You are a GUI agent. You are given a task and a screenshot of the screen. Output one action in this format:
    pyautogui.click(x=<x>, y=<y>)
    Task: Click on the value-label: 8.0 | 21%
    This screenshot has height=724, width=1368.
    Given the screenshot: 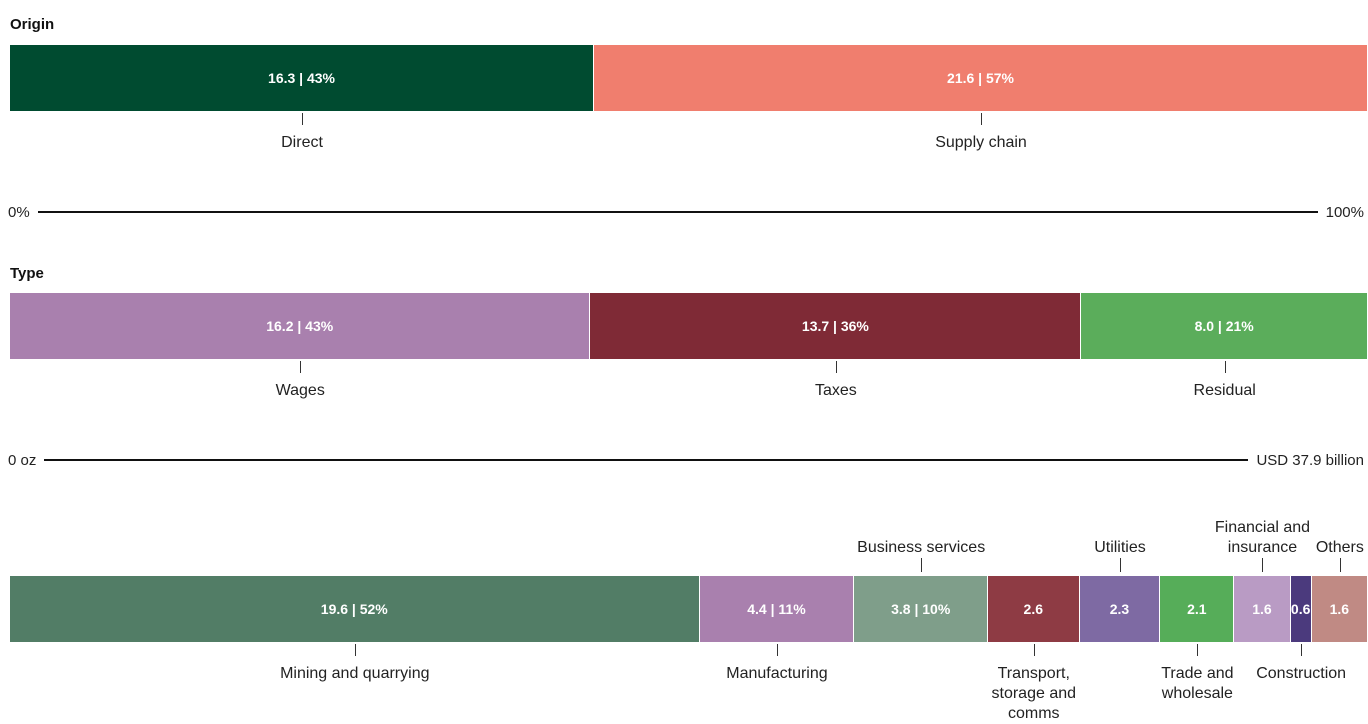 What is the action you would take?
    pyautogui.click(x=1224, y=326)
    